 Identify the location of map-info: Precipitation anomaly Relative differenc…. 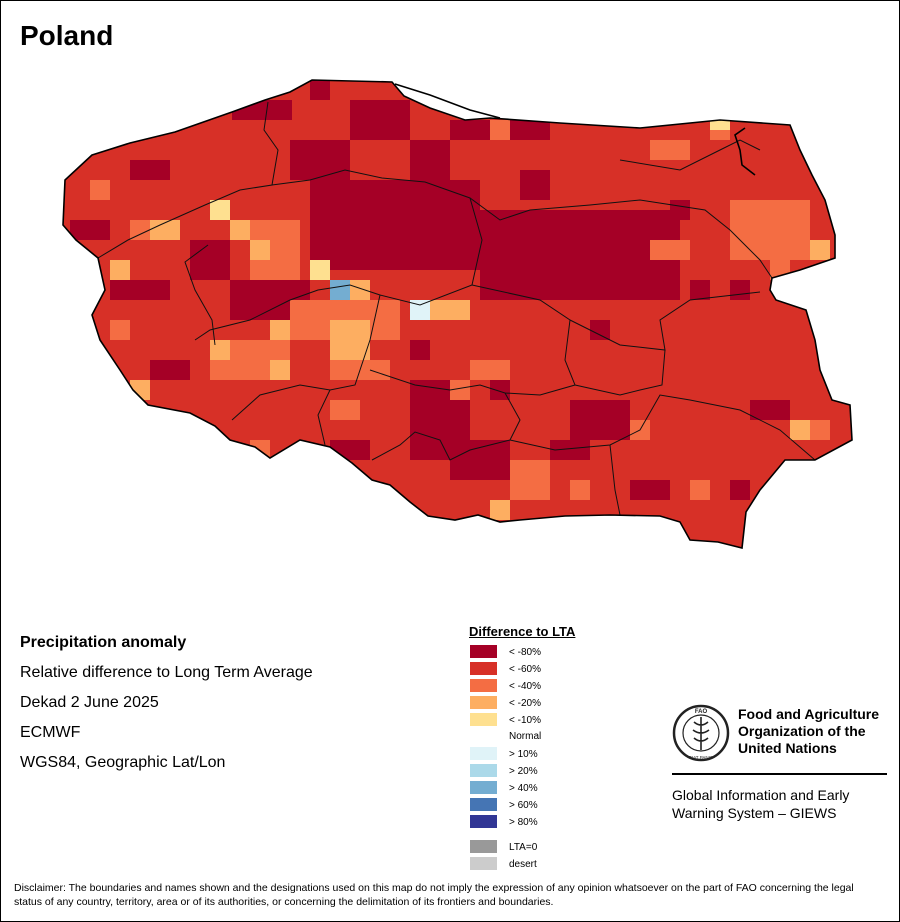
(166, 703).